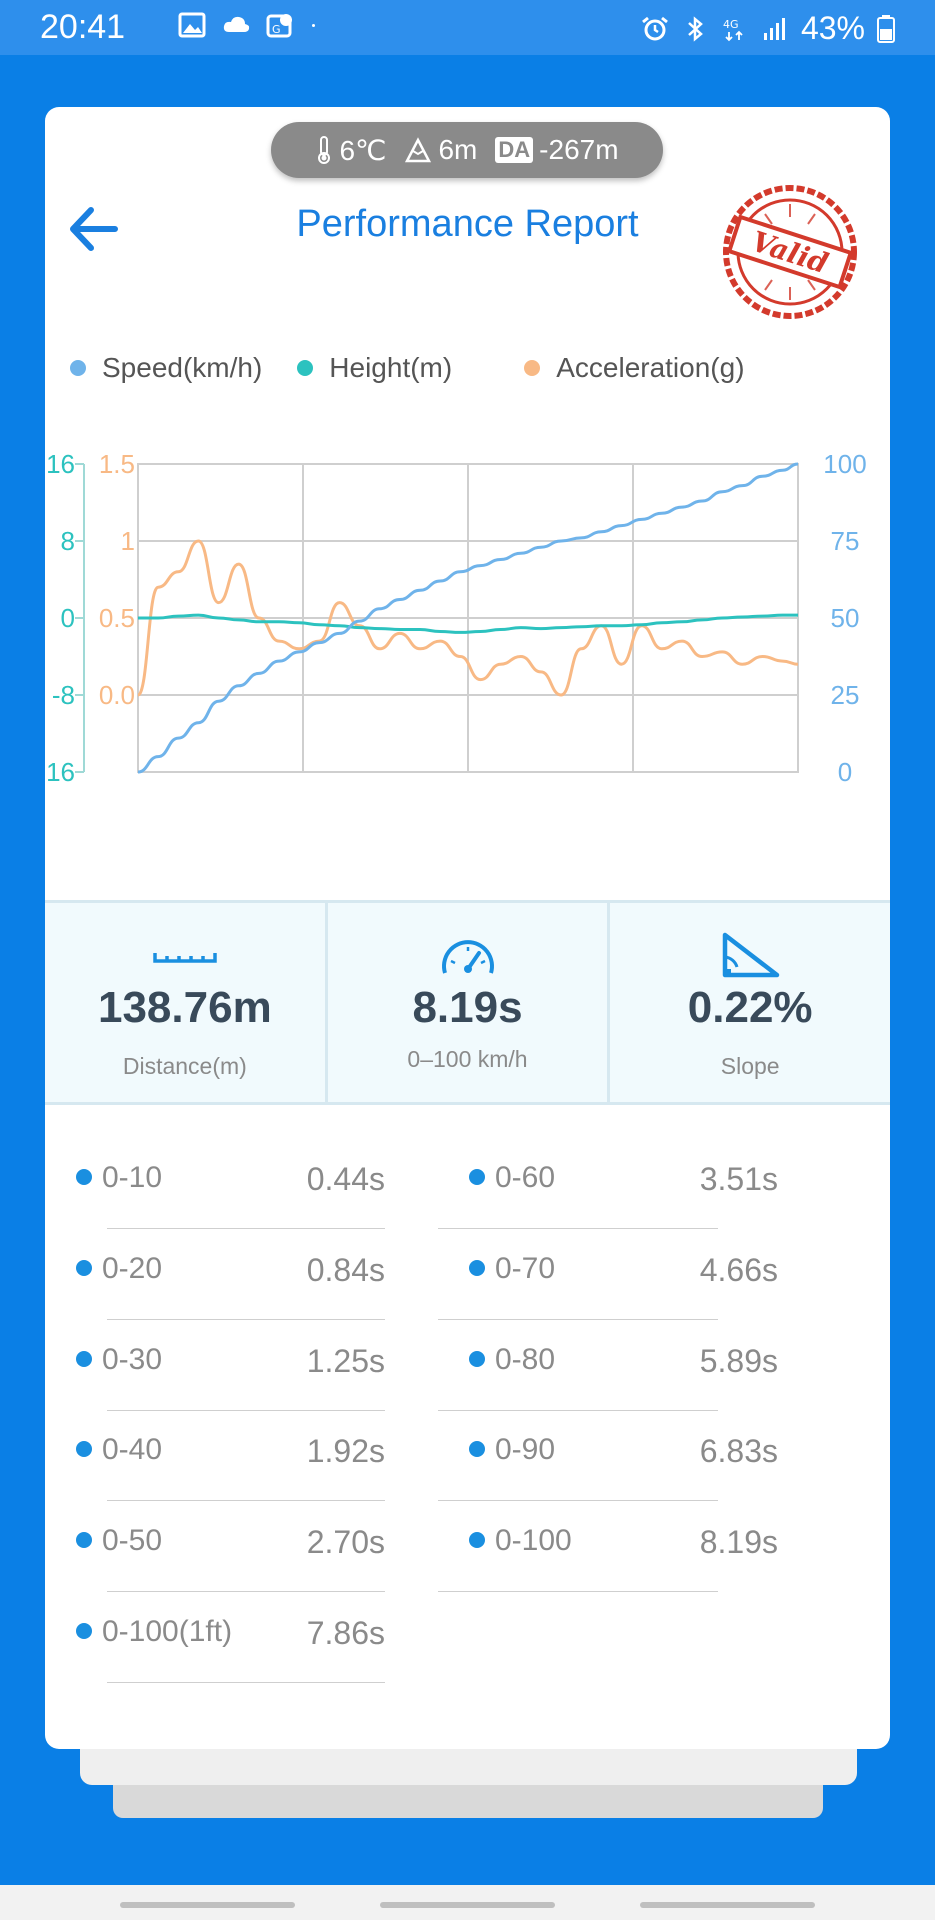  I want to click on legend-acceleration-label: Acceleration(g), so click(650, 367).